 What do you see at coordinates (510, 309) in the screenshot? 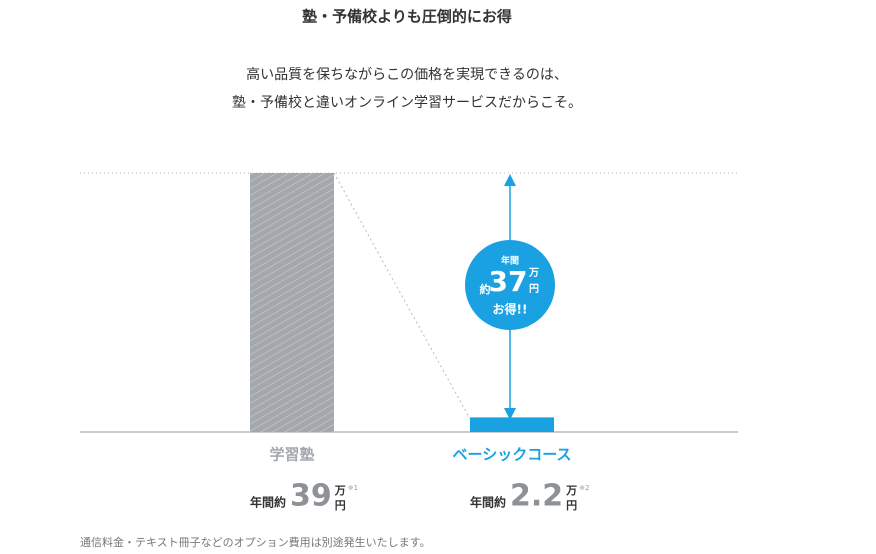
I see `badge-suffix: お得!!` at bounding box center [510, 309].